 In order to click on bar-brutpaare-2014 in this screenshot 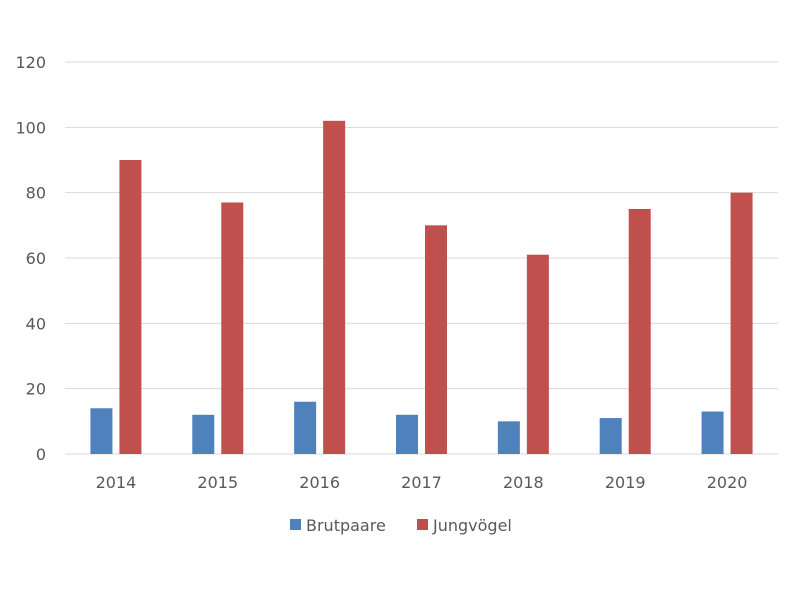, I will do `click(101, 431)`.